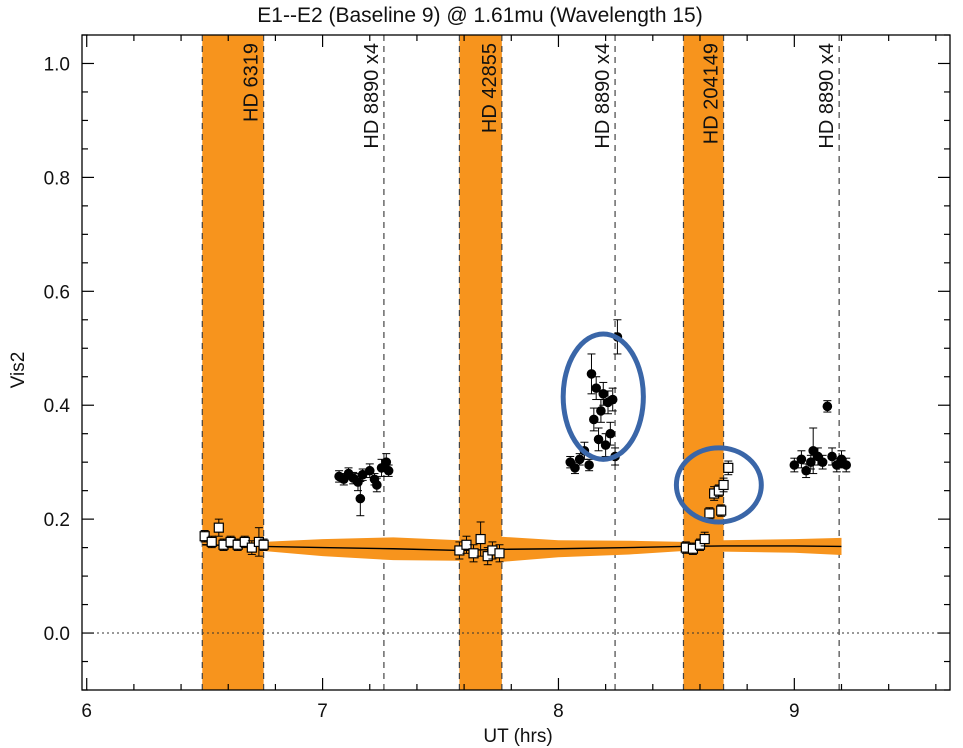  I want to click on x-tick-label: 7, so click(322, 711).